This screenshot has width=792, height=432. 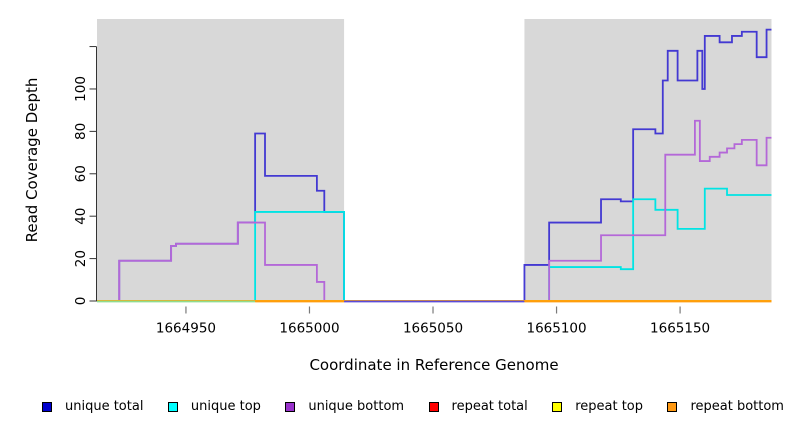 I want to click on legend-item-repeat-top: repeat top, so click(x=597, y=406).